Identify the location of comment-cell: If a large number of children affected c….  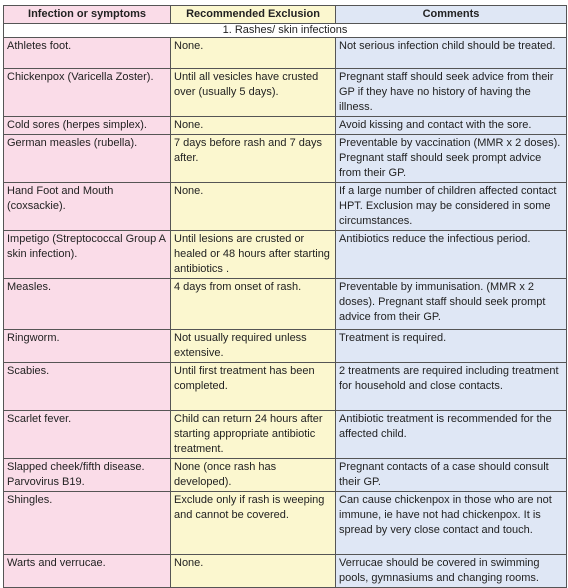
(451, 206).